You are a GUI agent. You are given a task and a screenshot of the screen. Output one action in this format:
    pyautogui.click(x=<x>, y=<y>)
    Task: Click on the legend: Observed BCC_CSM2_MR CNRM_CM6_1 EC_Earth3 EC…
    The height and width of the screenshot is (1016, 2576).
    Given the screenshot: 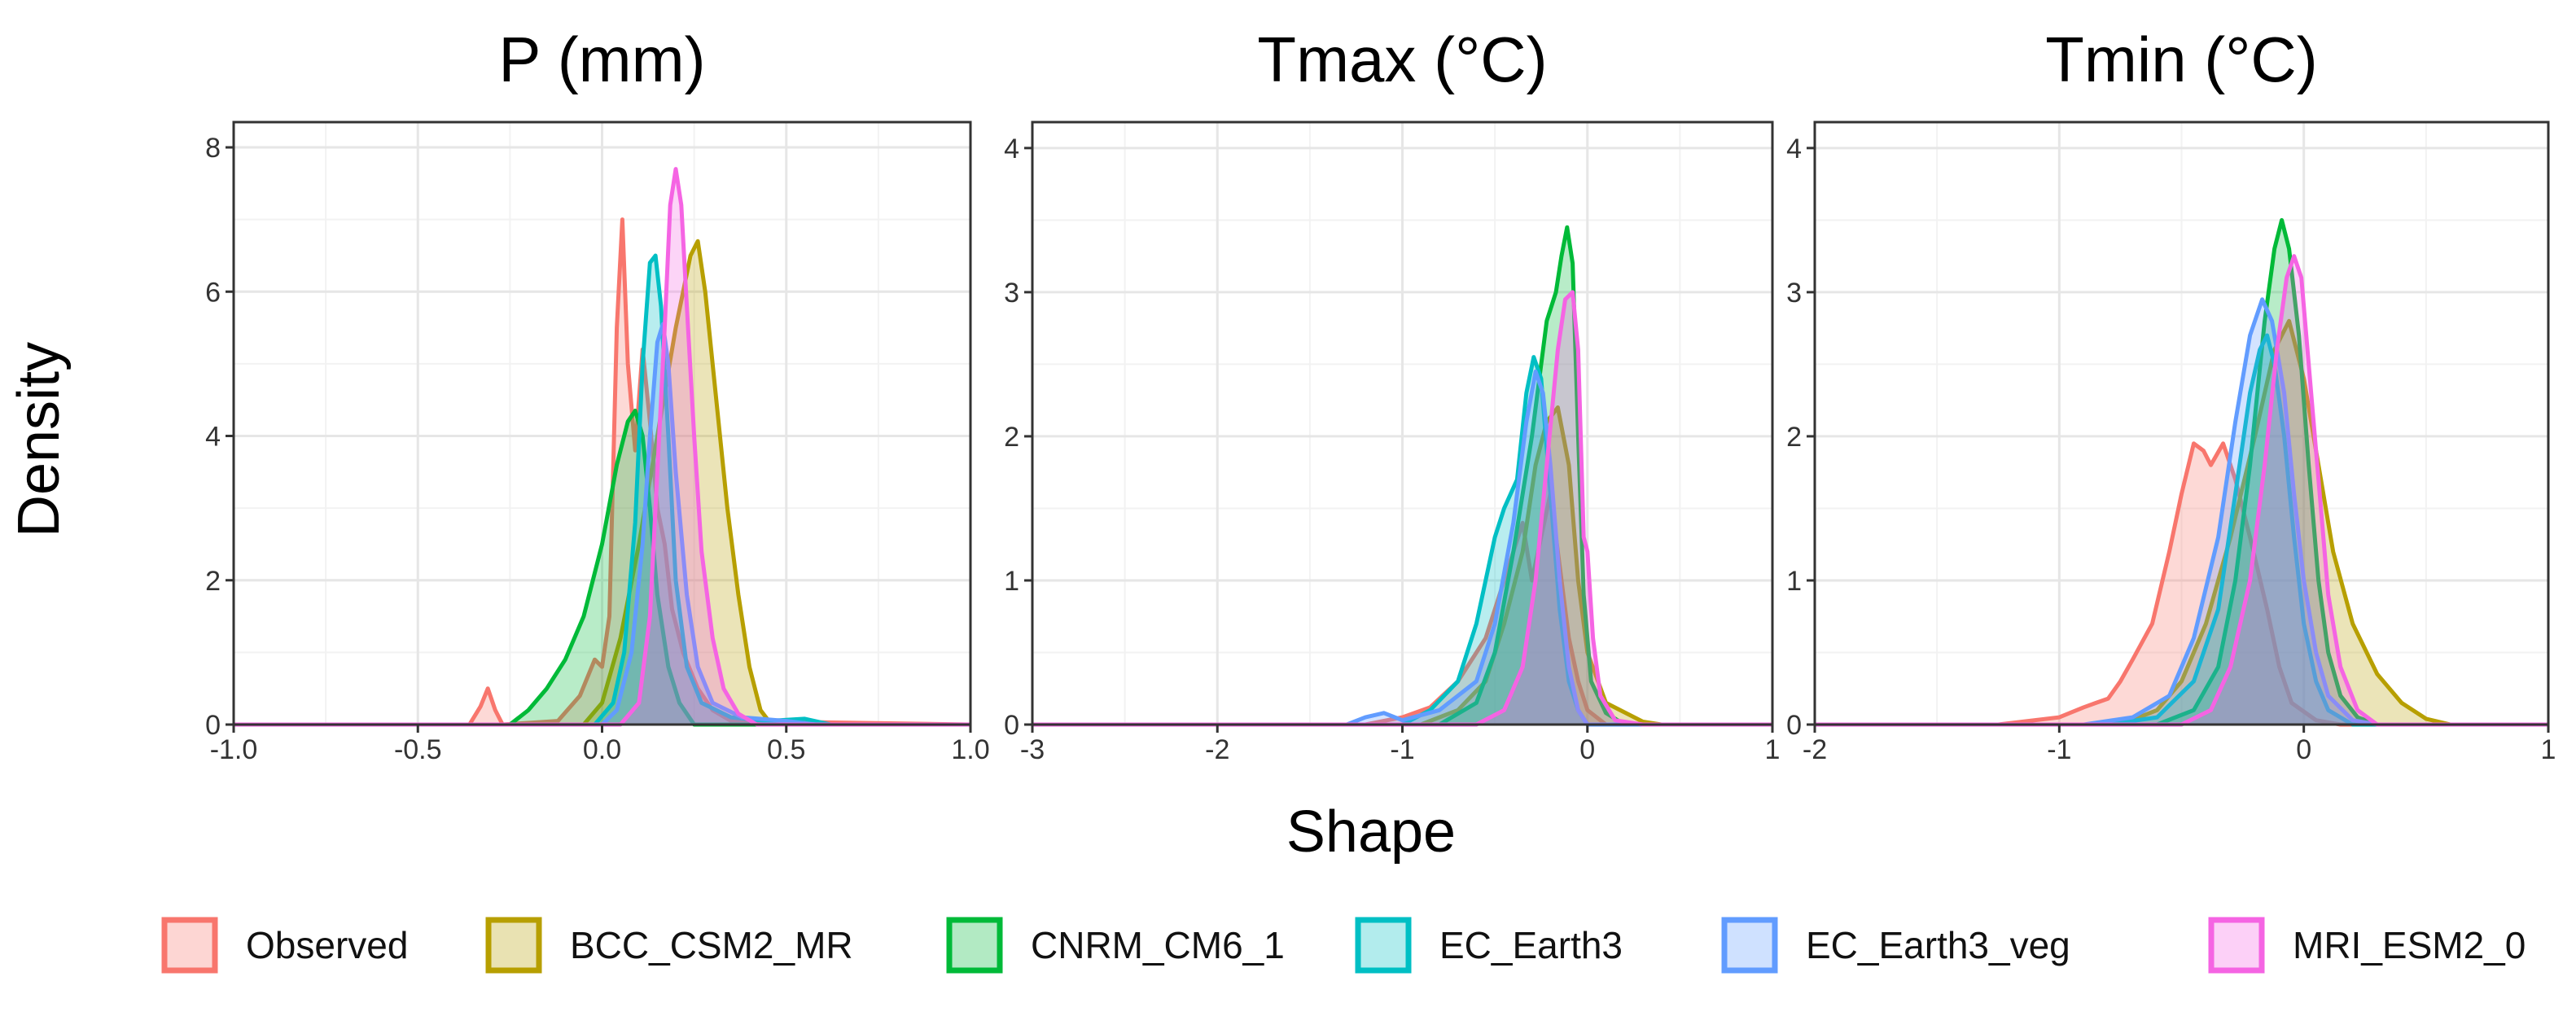 What is the action you would take?
    pyautogui.click(x=1343, y=946)
    